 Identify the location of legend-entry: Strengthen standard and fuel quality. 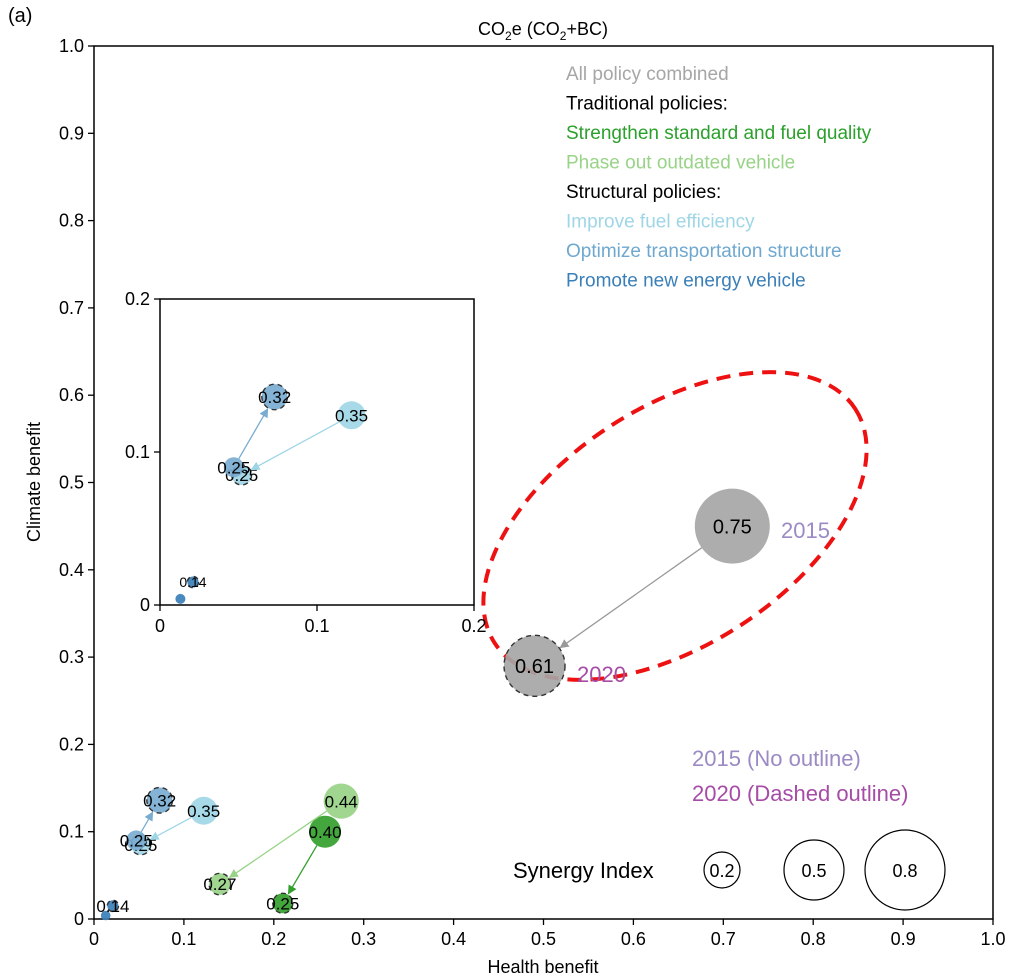
(719, 133).